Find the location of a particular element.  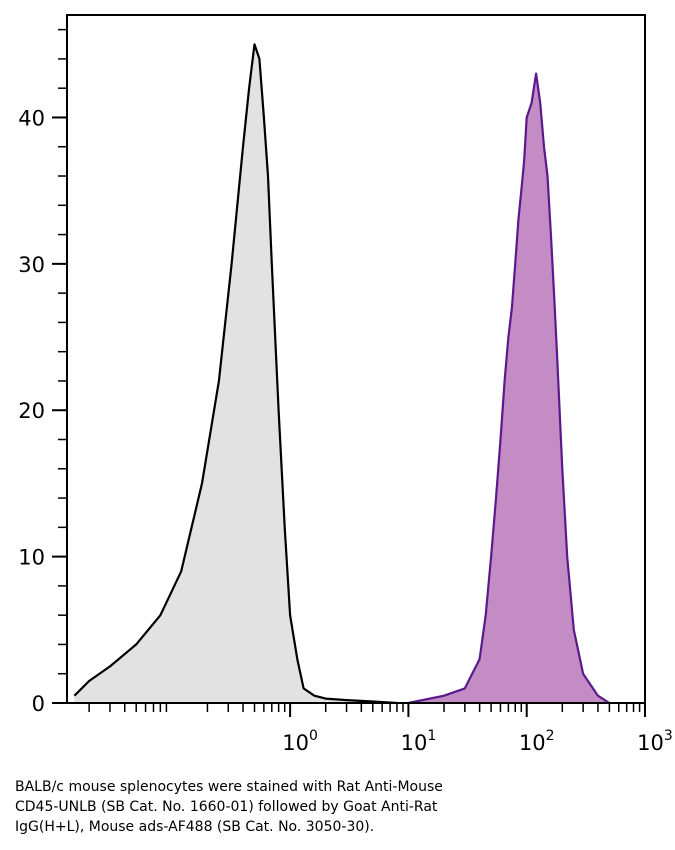

y-tick-label-20: 20 is located at coordinates (31, 411).